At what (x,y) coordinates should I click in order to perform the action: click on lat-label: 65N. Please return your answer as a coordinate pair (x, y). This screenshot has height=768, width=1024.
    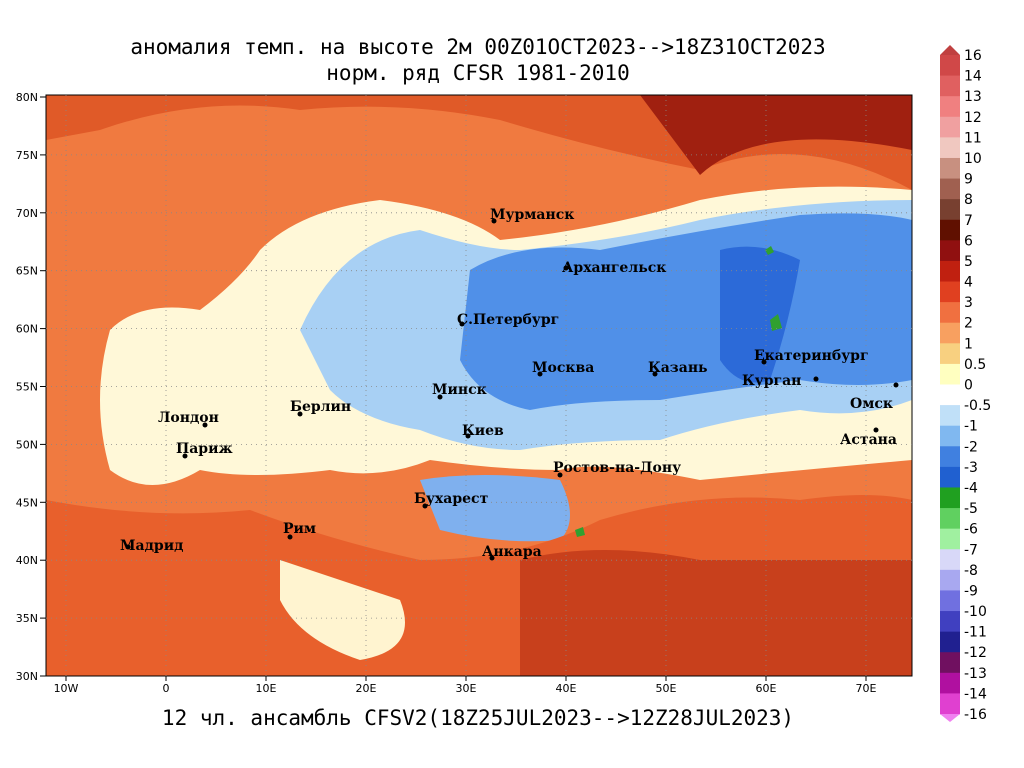
    Looking at the image, I should click on (27, 271).